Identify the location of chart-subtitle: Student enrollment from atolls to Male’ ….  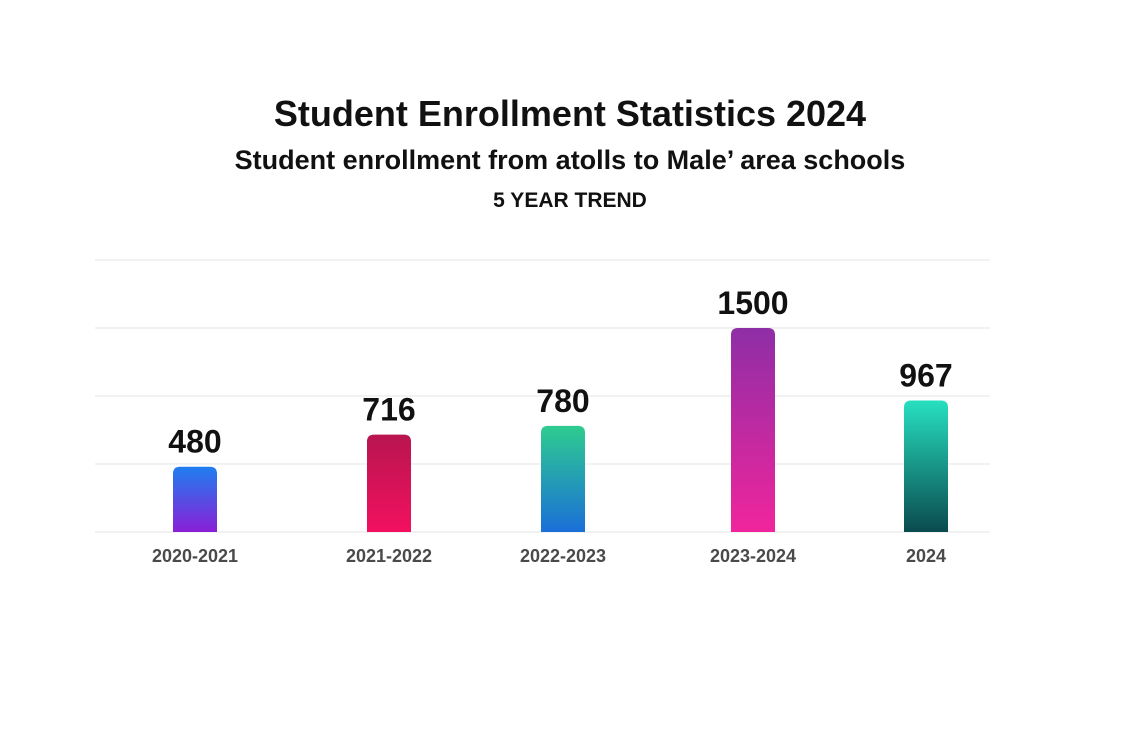
(570, 160).